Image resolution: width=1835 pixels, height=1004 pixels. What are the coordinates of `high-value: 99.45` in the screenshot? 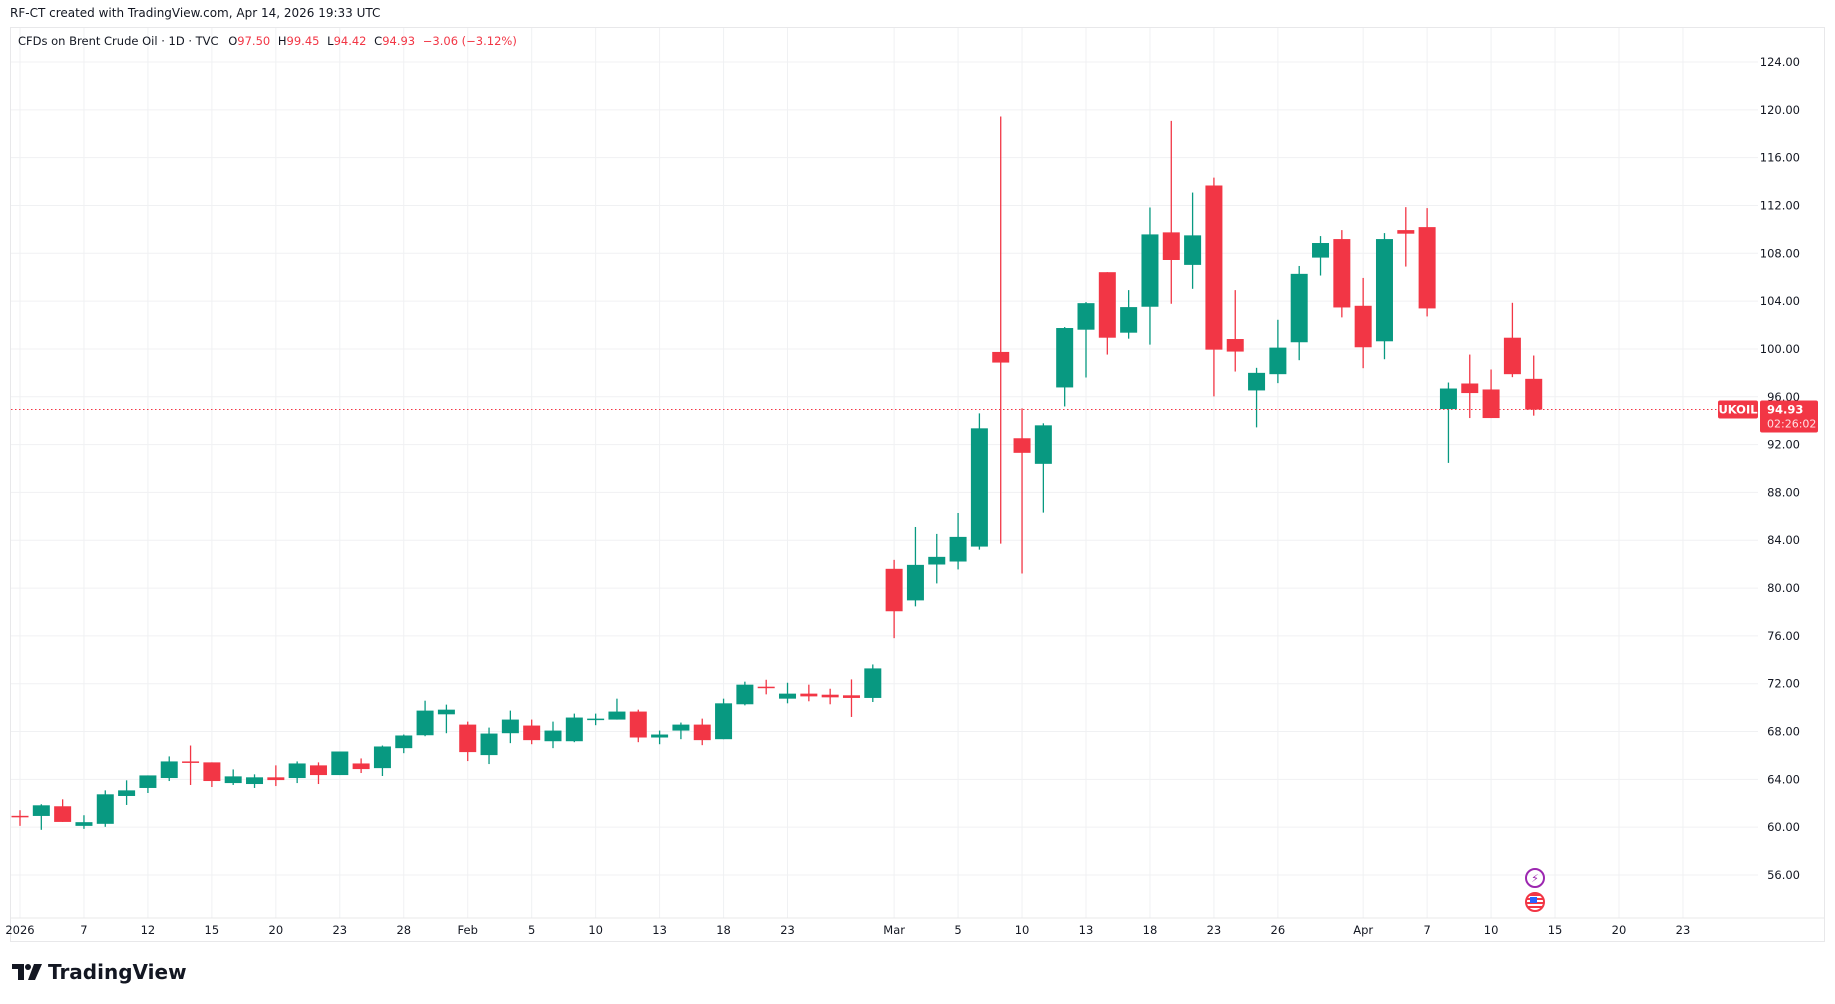 It's located at (303, 41).